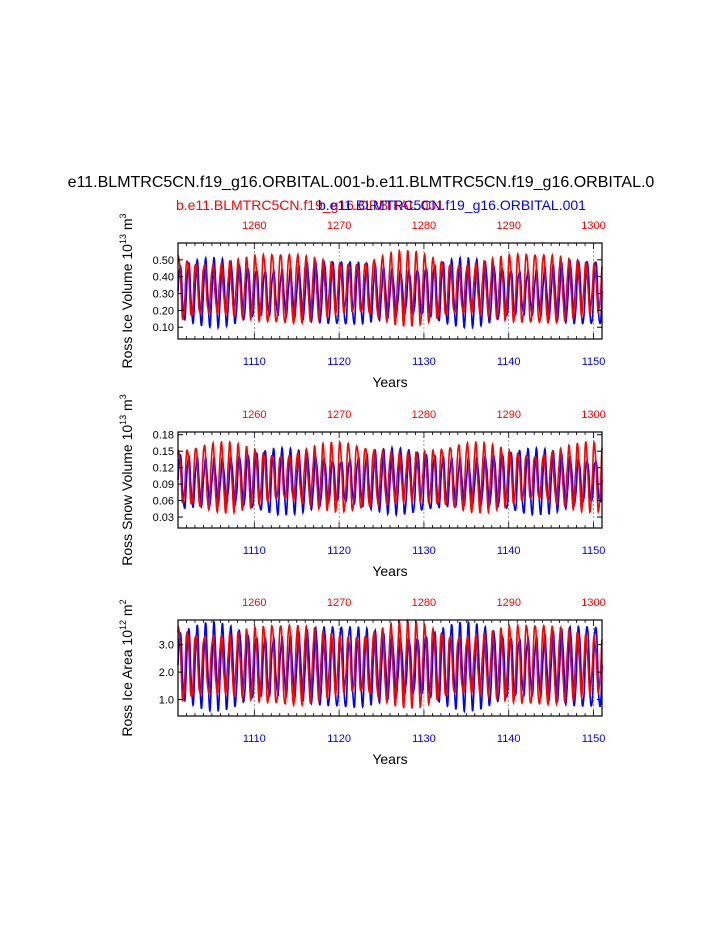 The width and height of the screenshot is (723, 935). I want to click on y-tick-label: 0.10, so click(163, 328).